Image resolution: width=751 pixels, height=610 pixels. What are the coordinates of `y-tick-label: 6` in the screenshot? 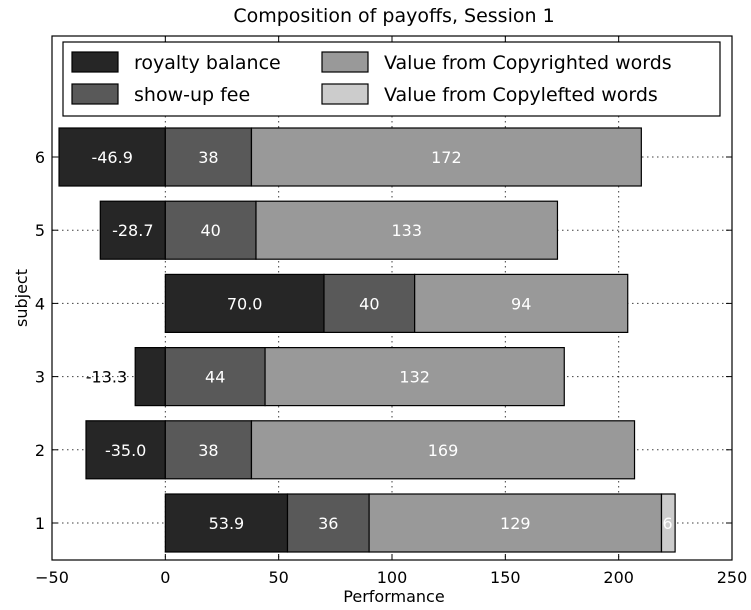 It's located at (40, 157).